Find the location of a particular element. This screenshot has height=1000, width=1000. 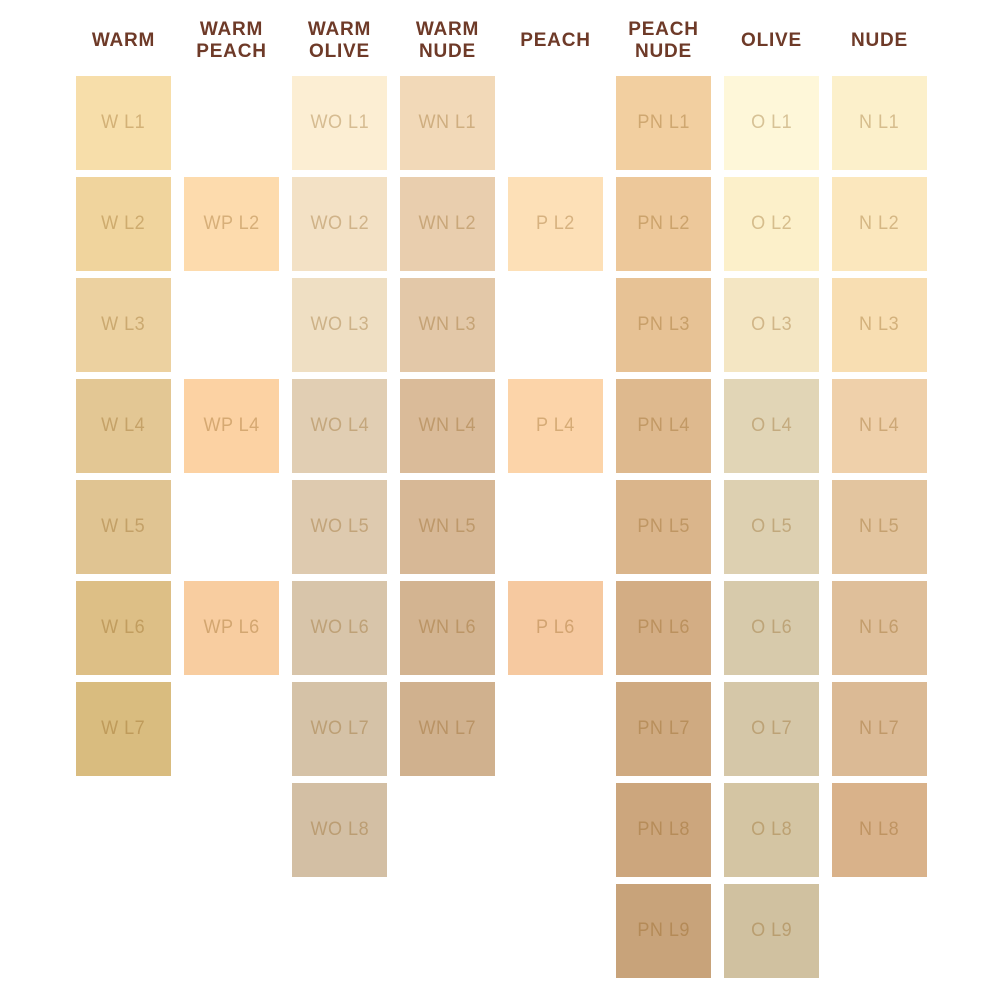

swatch-wn-l7: WN L7 is located at coordinates (447, 729).